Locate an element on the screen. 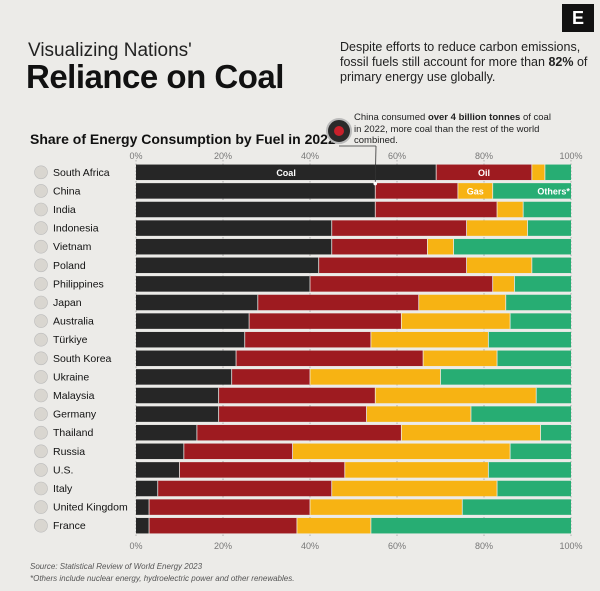  title-kicker: Visualizing Nations' is located at coordinates (110, 50).